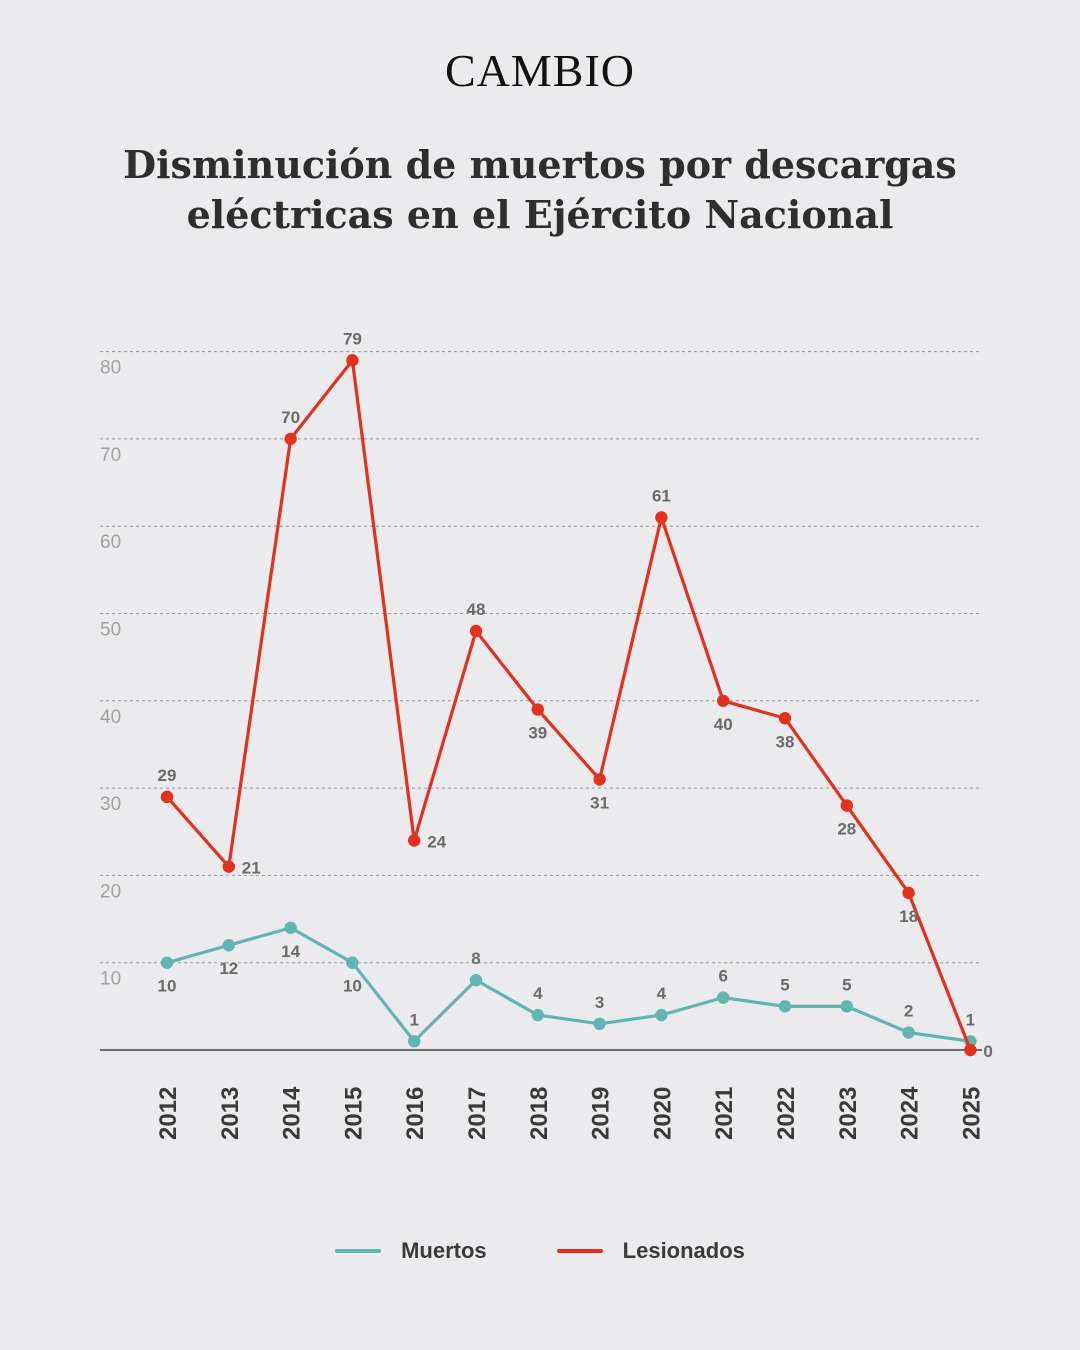 This screenshot has width=1080, height=1350. I want to click on y-tick-label: 30, so click(110, 804).